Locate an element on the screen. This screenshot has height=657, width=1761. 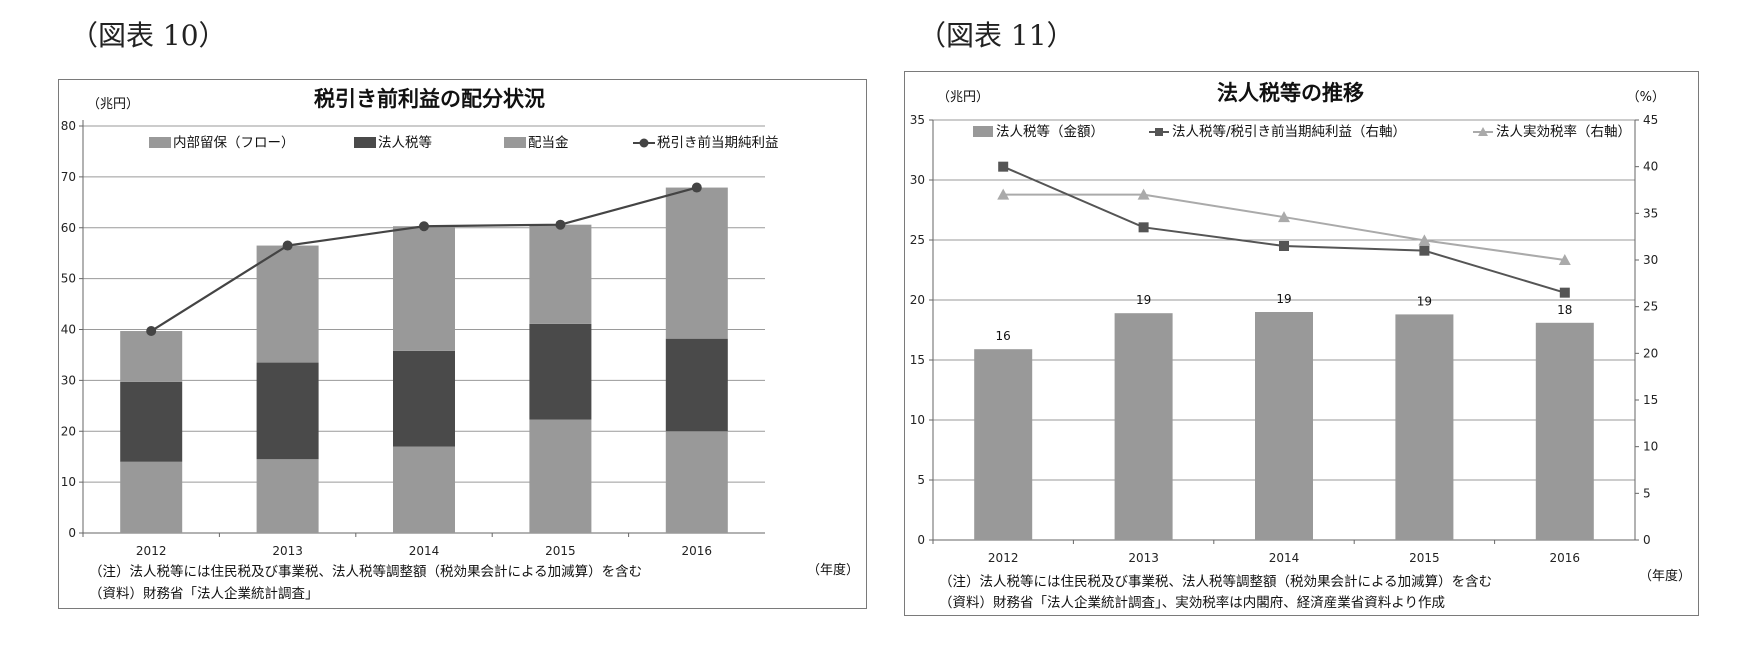
chart-1-title: 税引き前利益の配分状況 is located at coordinates (429, 99).